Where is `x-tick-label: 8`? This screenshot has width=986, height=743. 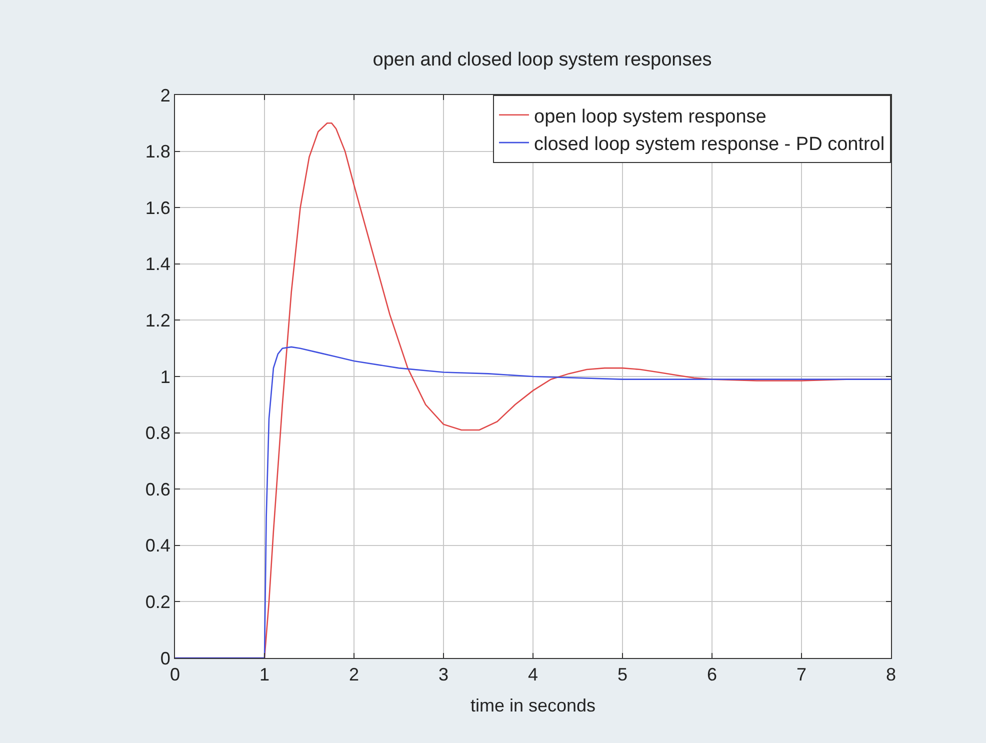
x-tick-label: 8 is located at coordinates (891, 674).